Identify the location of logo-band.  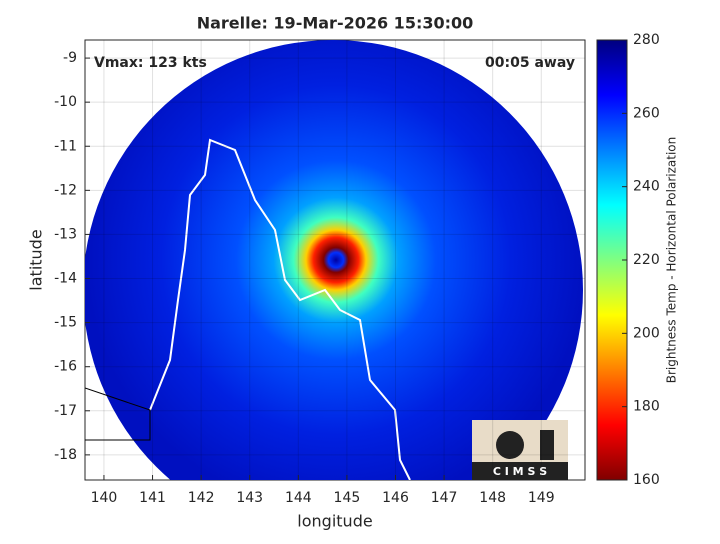
(520, 471).